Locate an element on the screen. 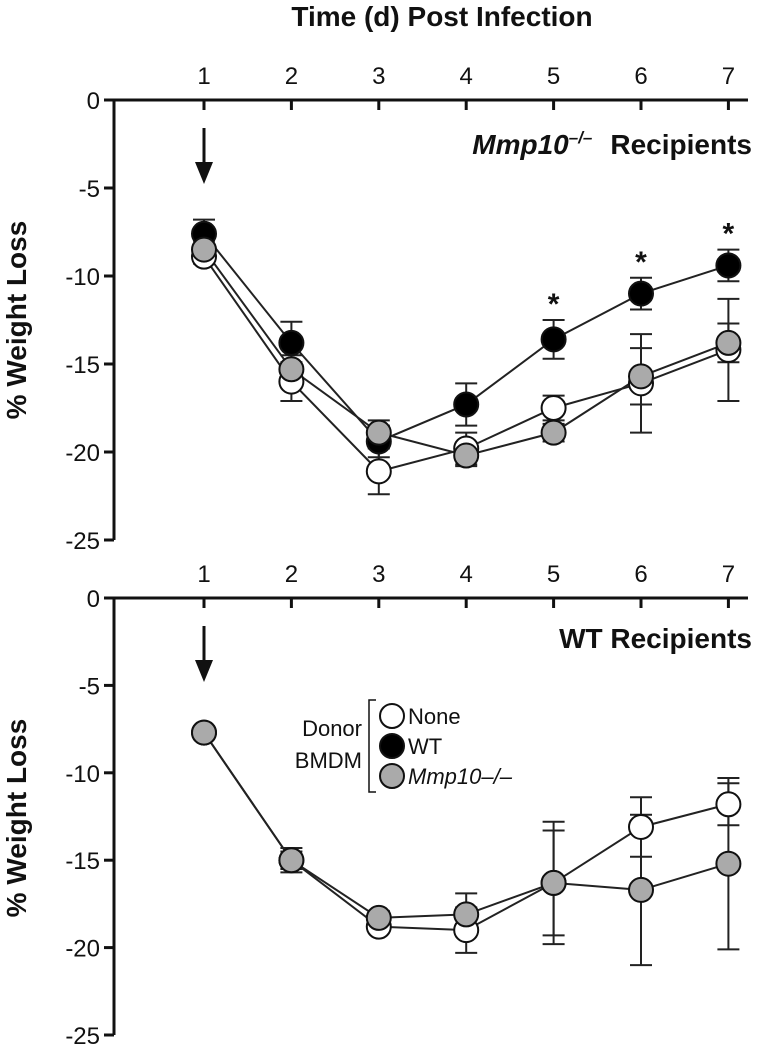 Image resolution: width=771 pixels, height=1050 pixels. legend-bracket is located at coordinates (372, 746).